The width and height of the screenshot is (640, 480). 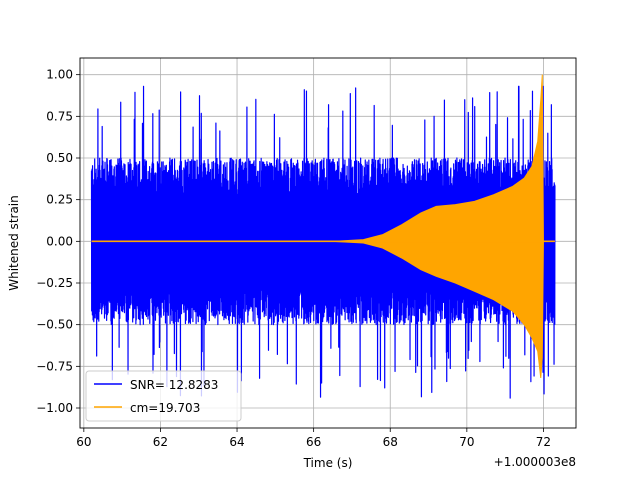 I want to click on legend-box, so click(x=163, y=396).